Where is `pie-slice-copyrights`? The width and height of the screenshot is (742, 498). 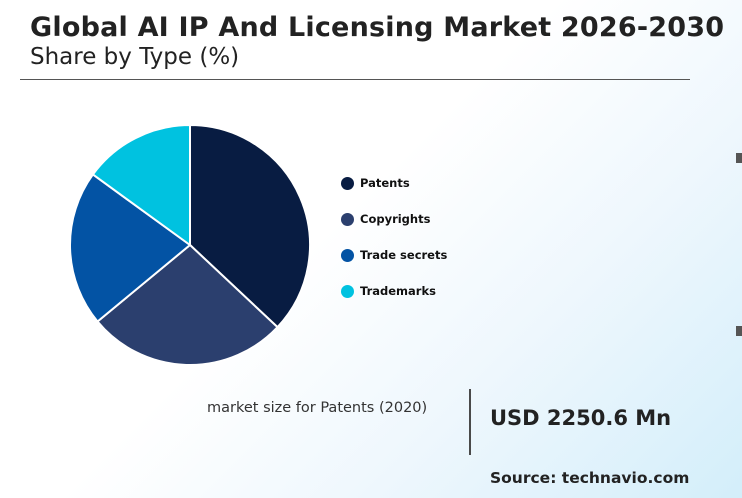 pie-slice-copyrights is located at coordinates (187, 305).